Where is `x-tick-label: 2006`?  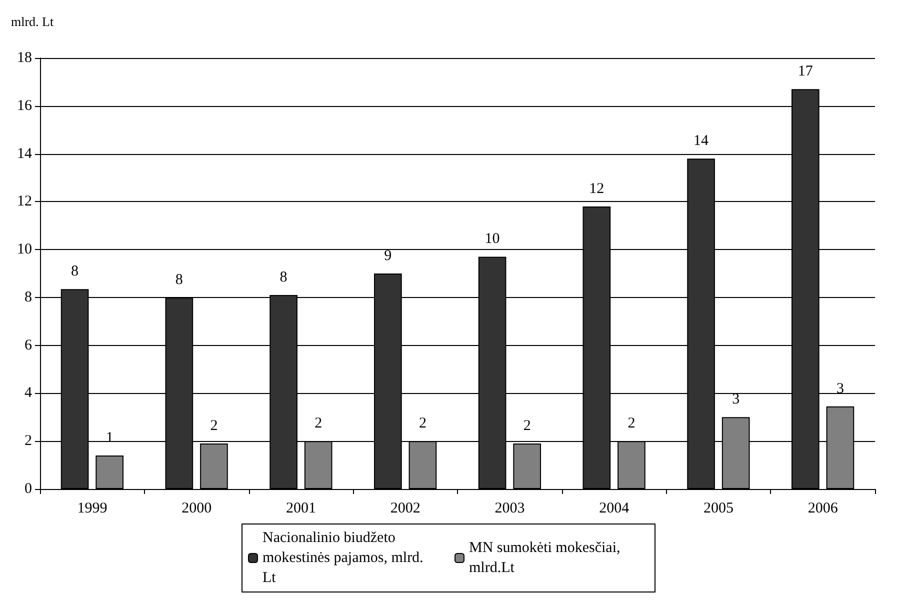 x-tick-label: 2006 is located at coordinates (823, 508).